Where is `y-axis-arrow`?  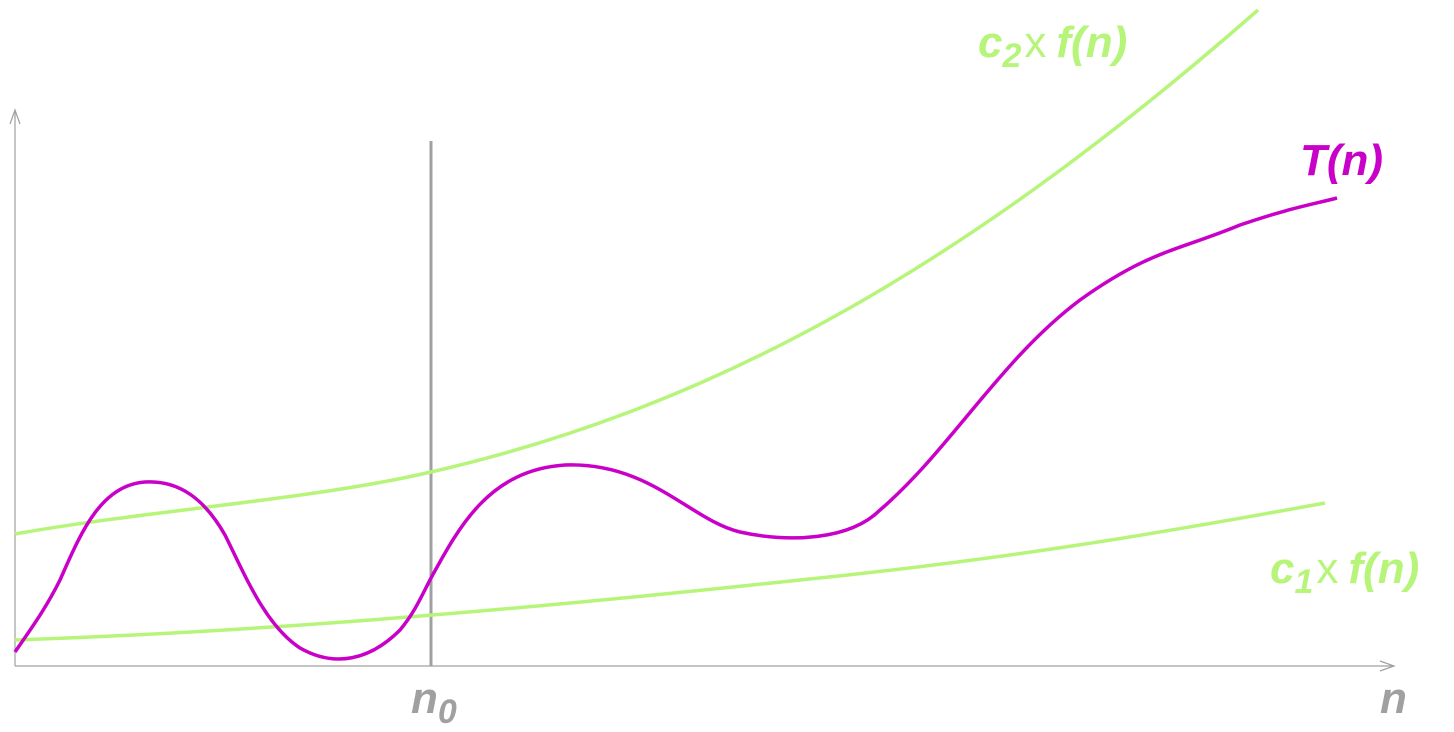 y-axis-arrow is located at coordinates (15, 116).